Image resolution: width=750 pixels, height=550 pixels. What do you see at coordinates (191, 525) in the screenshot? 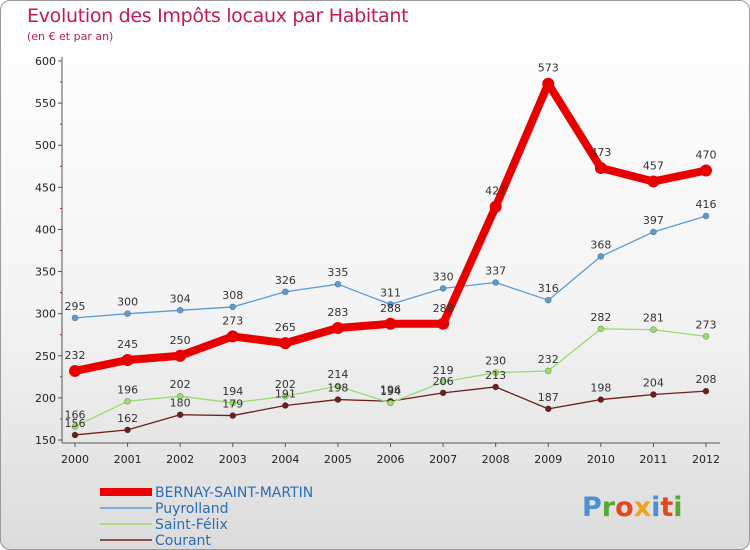
I see `legend-label-saint-felix: Saint-Félix` at bounding box center [191, 525].